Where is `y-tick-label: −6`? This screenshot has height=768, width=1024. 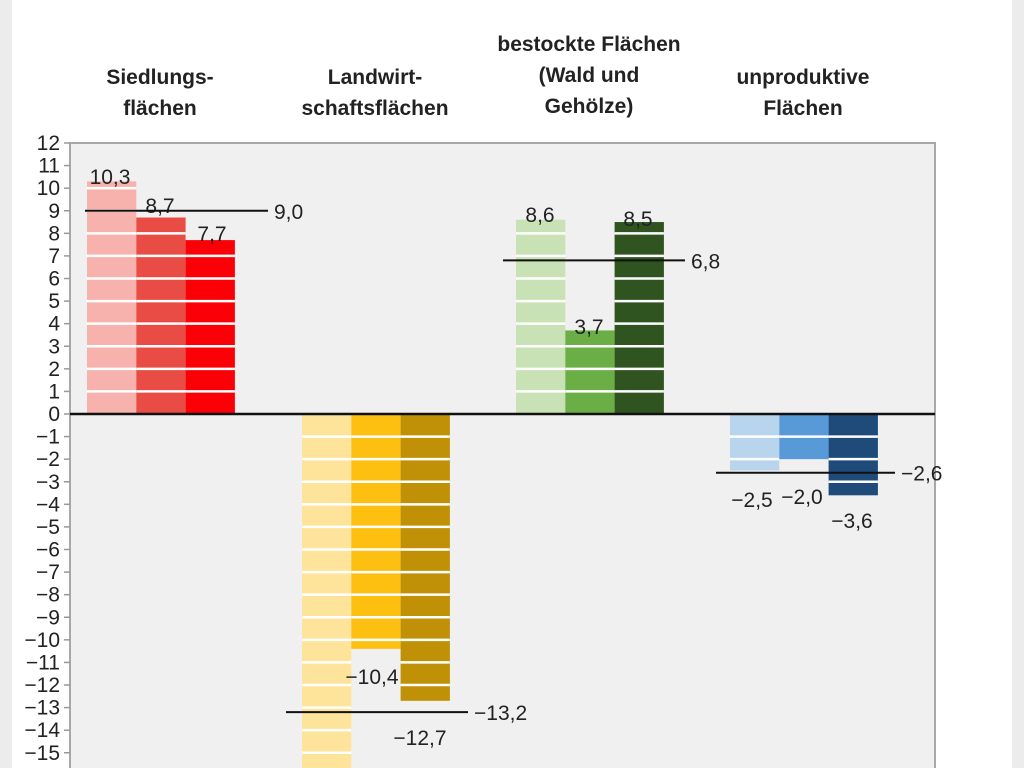
y-tick-label: −6 is located at coordinates (48, 550).